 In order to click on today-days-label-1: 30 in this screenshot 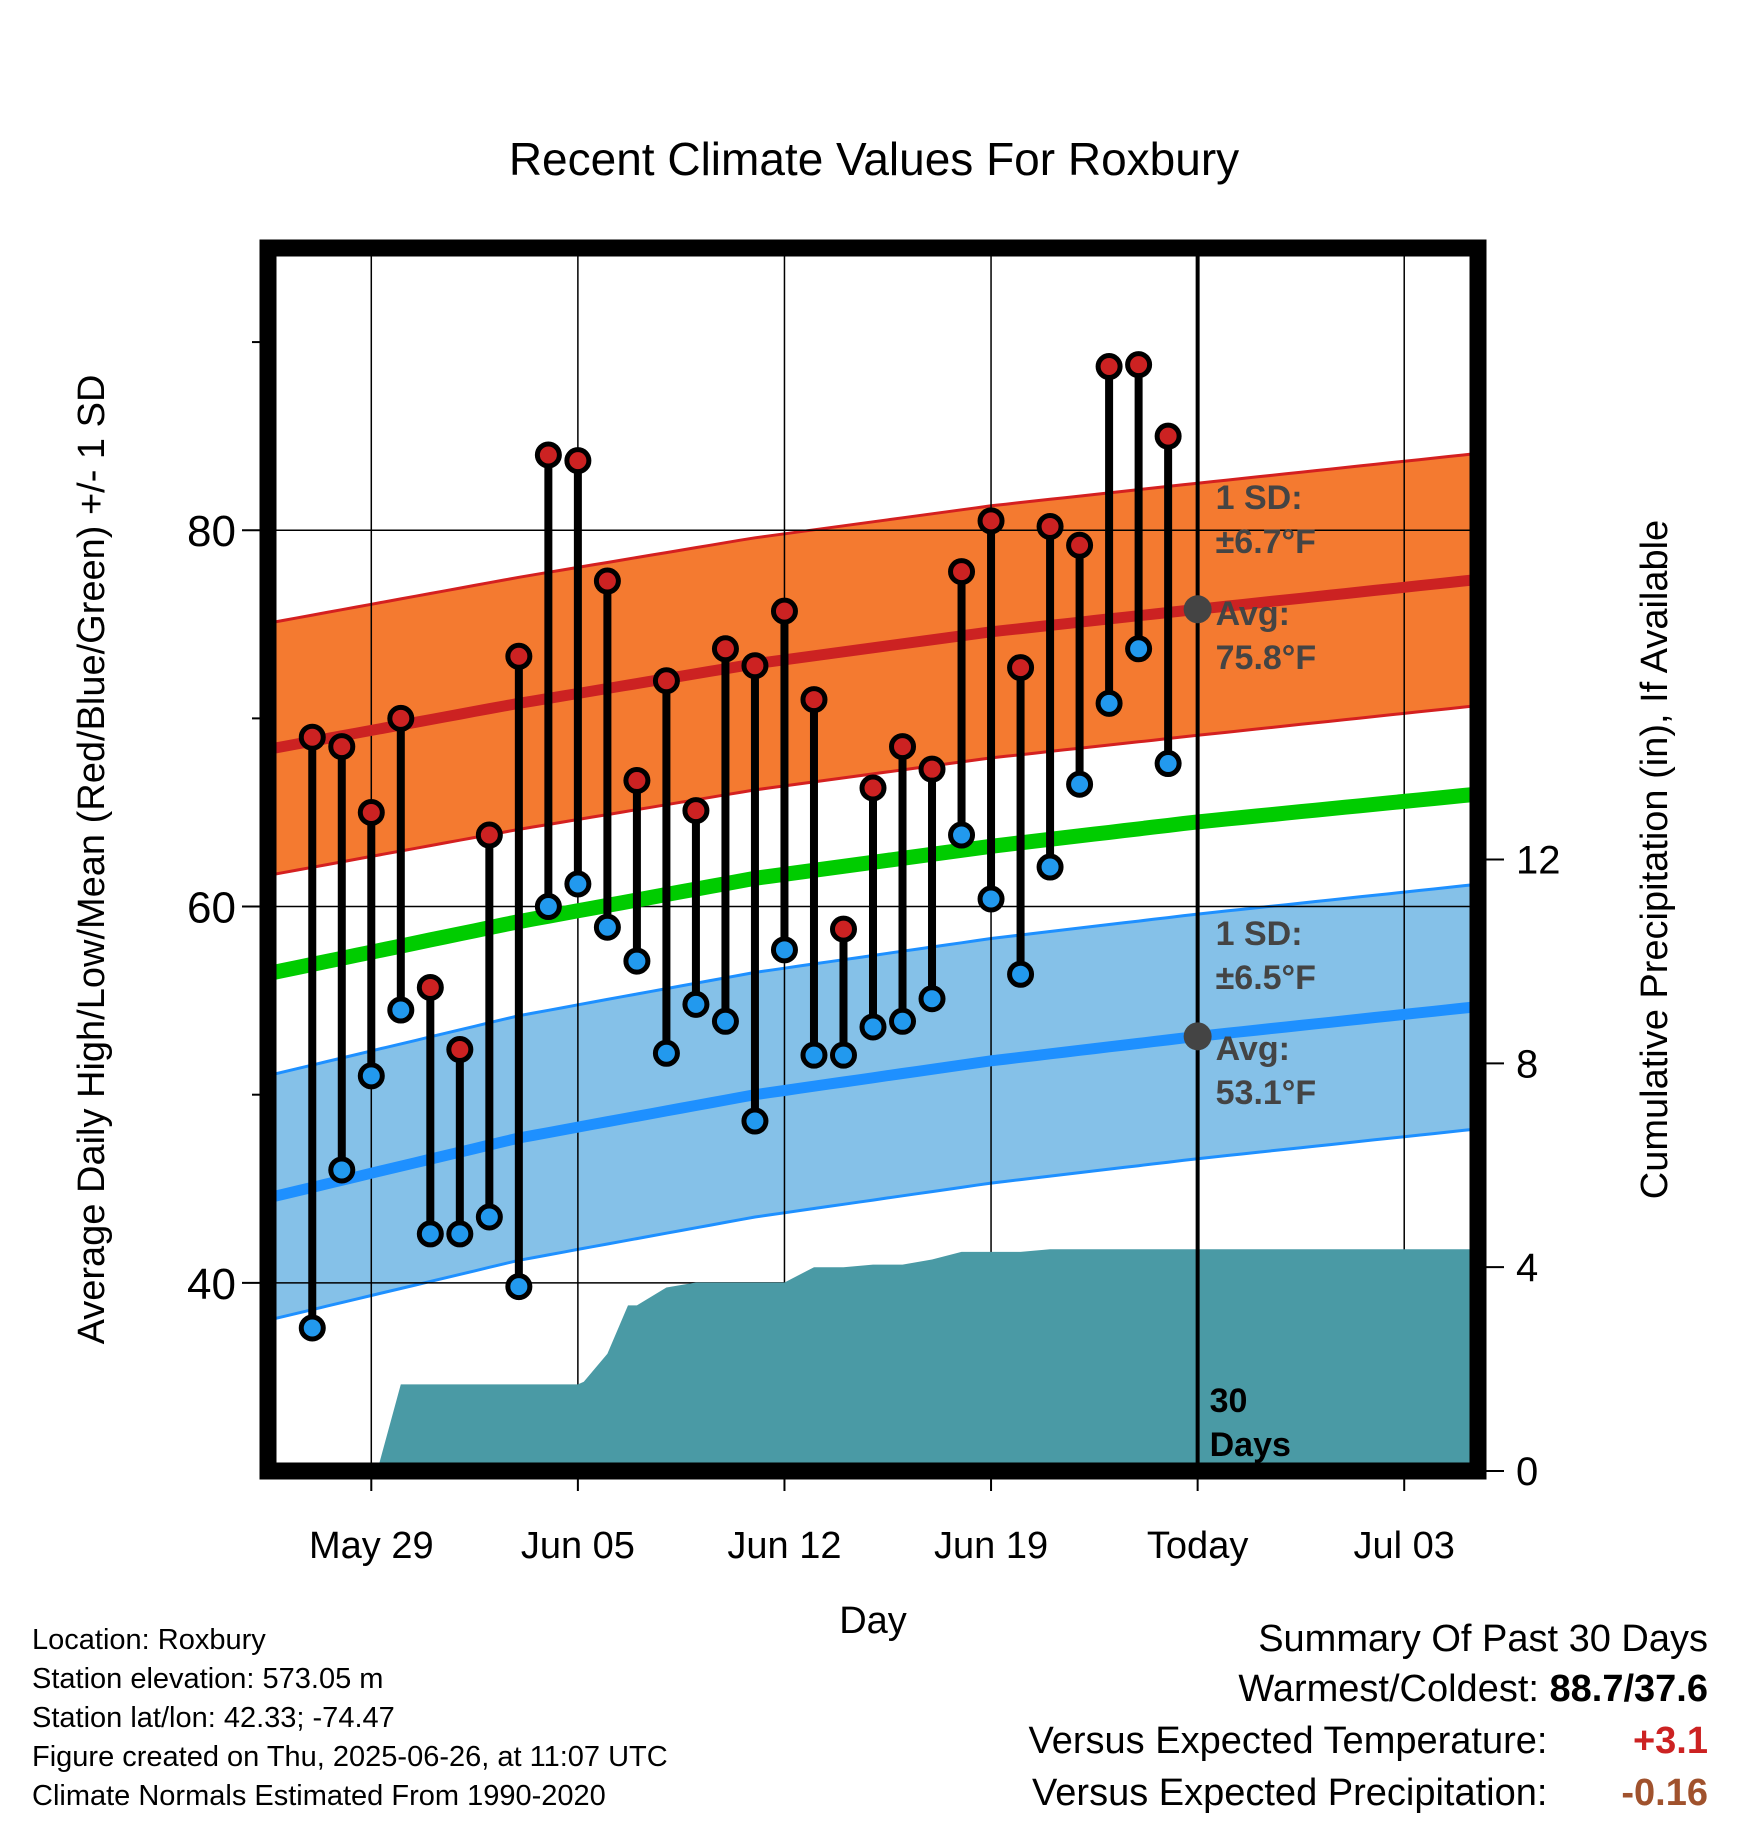, I will do `click(1229, 1401)`.